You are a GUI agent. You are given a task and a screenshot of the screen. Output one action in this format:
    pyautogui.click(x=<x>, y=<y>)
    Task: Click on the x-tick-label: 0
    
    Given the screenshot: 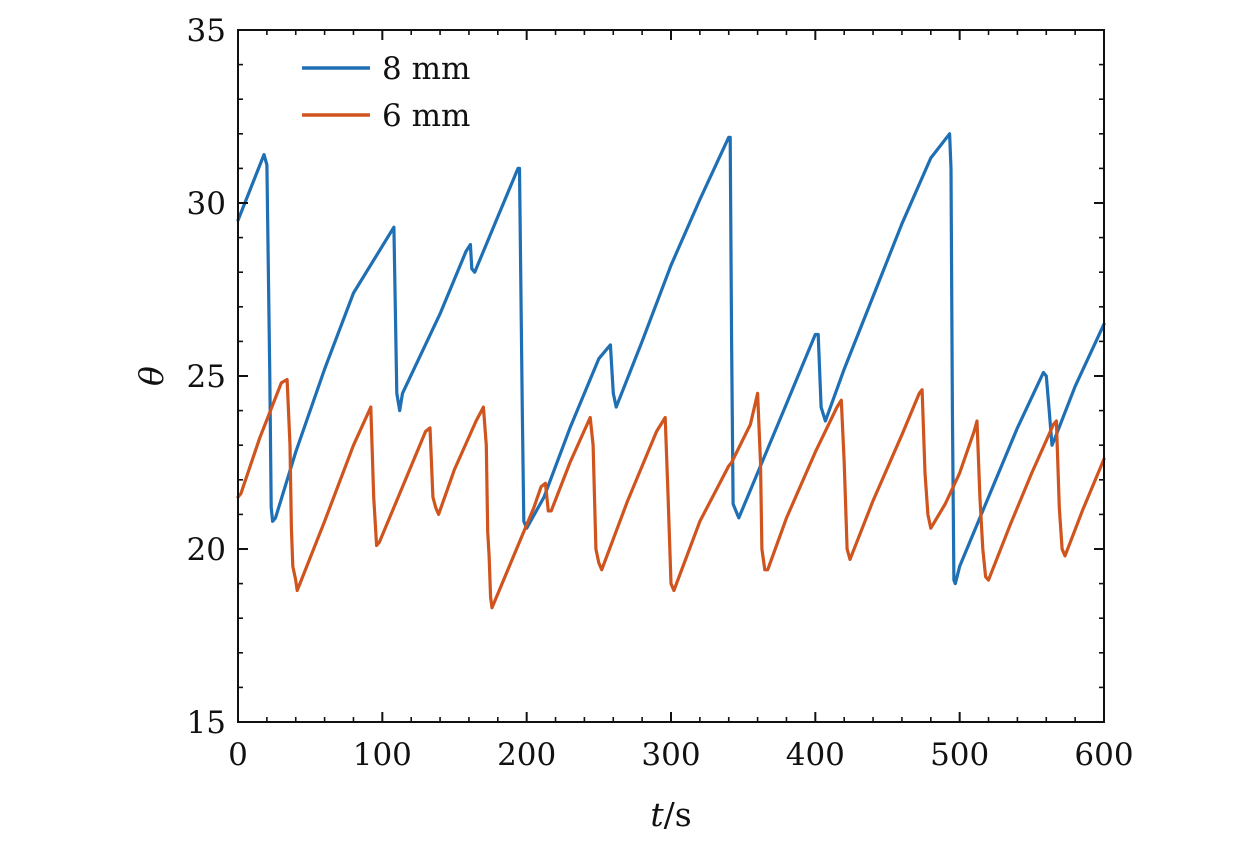 What is the action you would take?
    pyautogui.click(x=238, y=755)
    